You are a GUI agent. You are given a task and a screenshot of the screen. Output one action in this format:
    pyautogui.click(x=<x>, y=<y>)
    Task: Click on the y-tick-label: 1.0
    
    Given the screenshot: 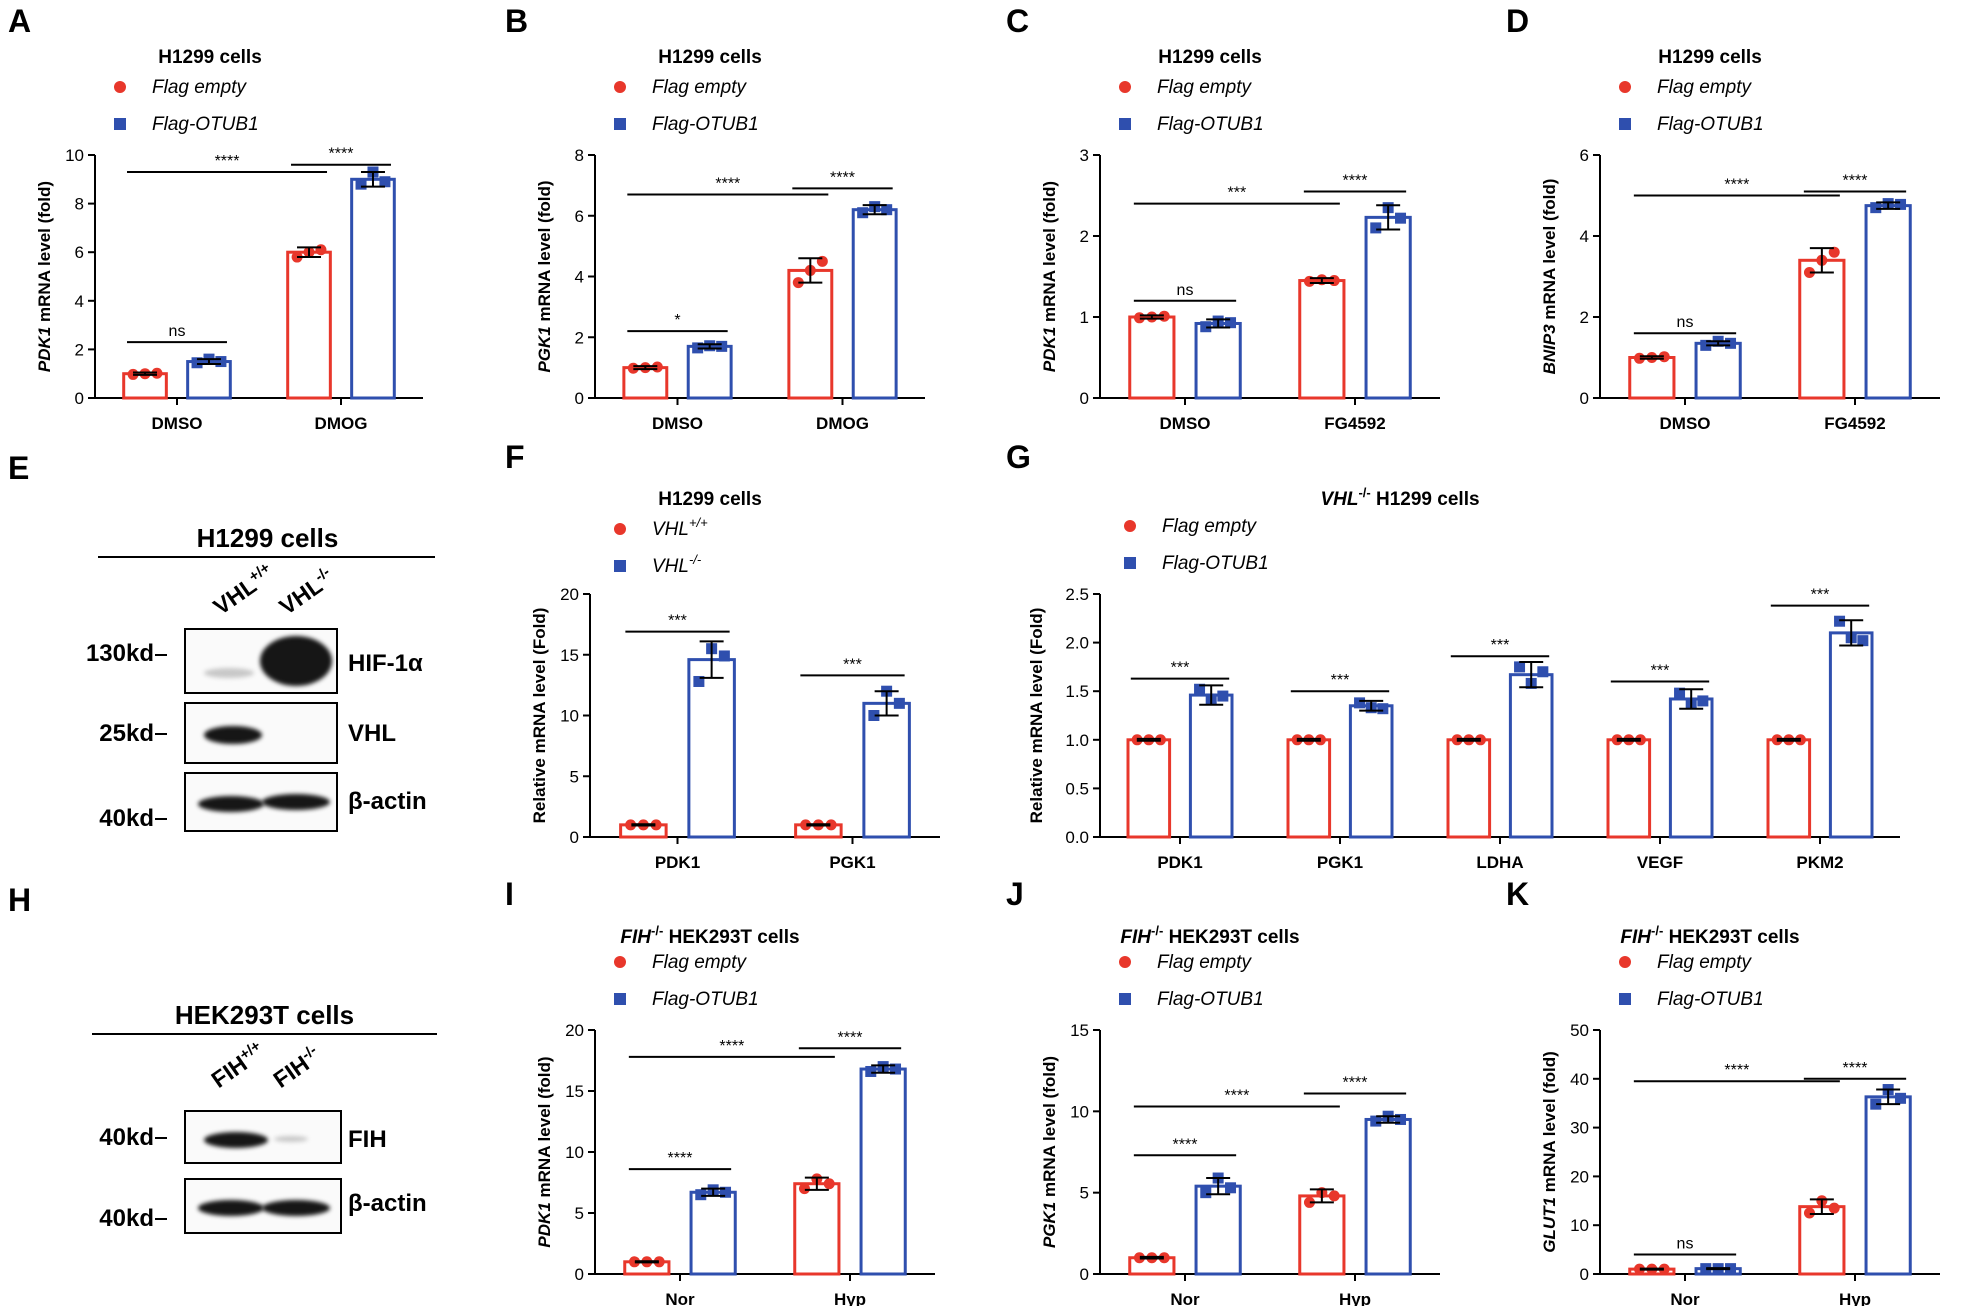 What is the action you would take?
    pyautogui.click(x=1077, y=740)
    